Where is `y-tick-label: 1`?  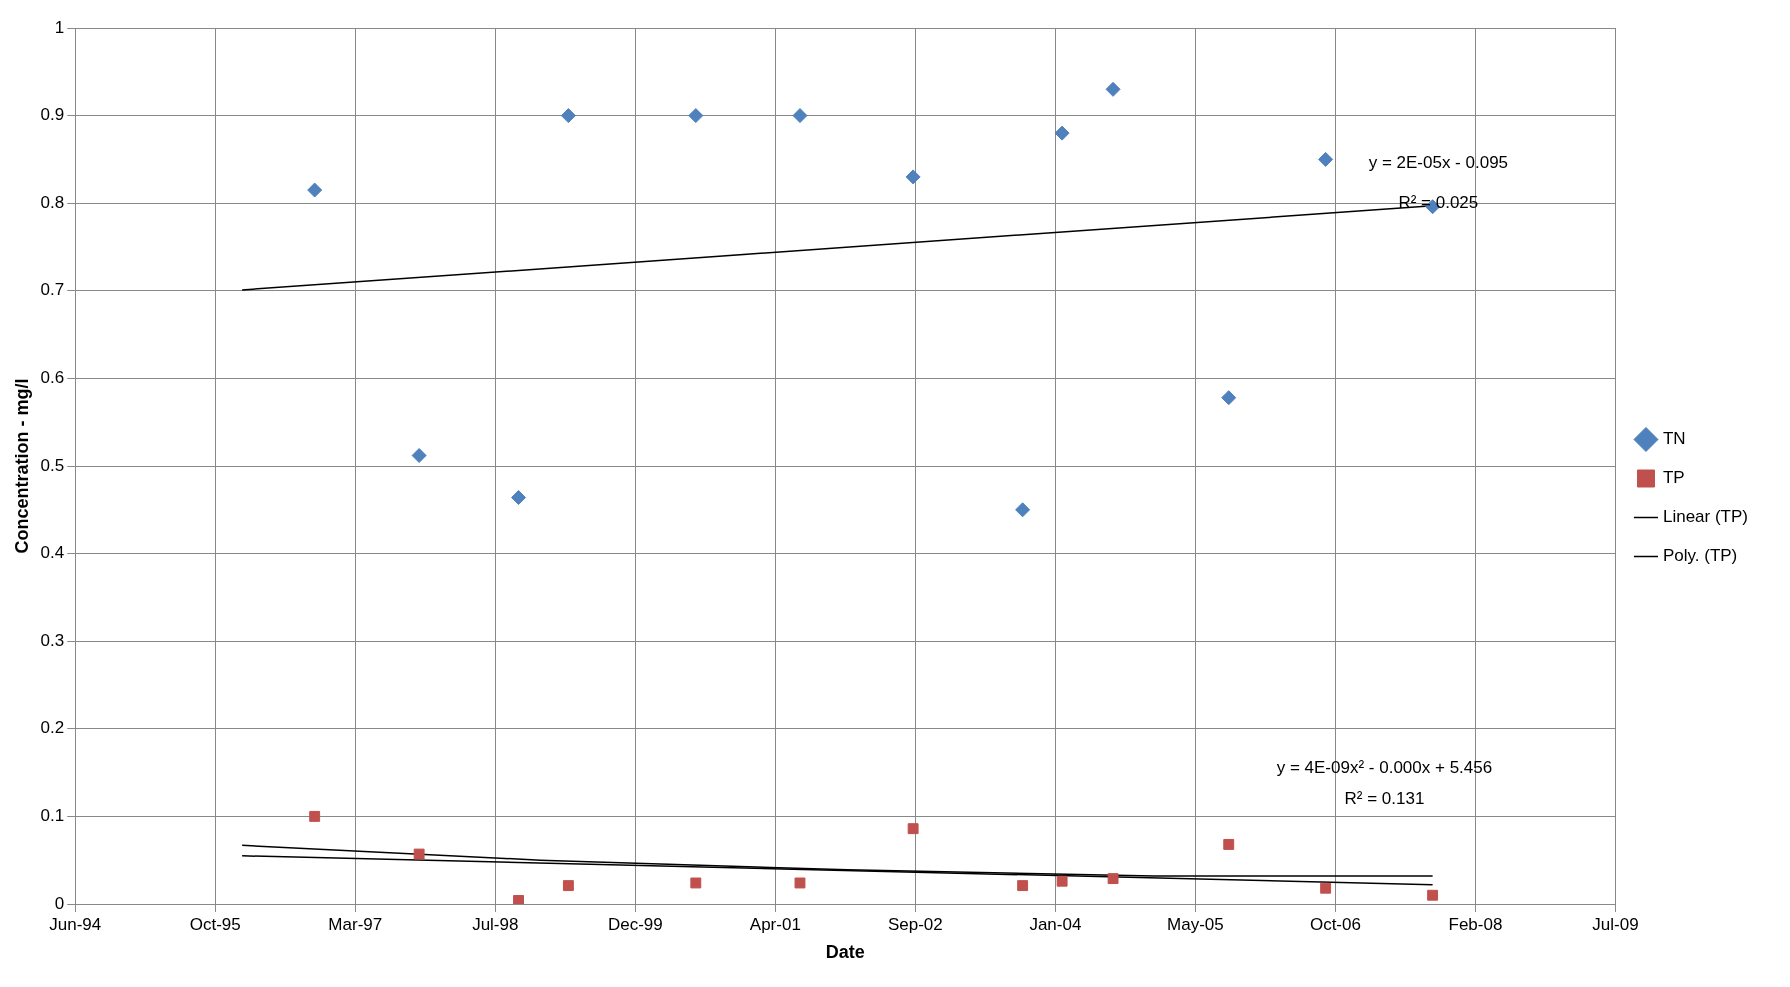 y-tick-label: 1 is located at coordinates (59, 27).